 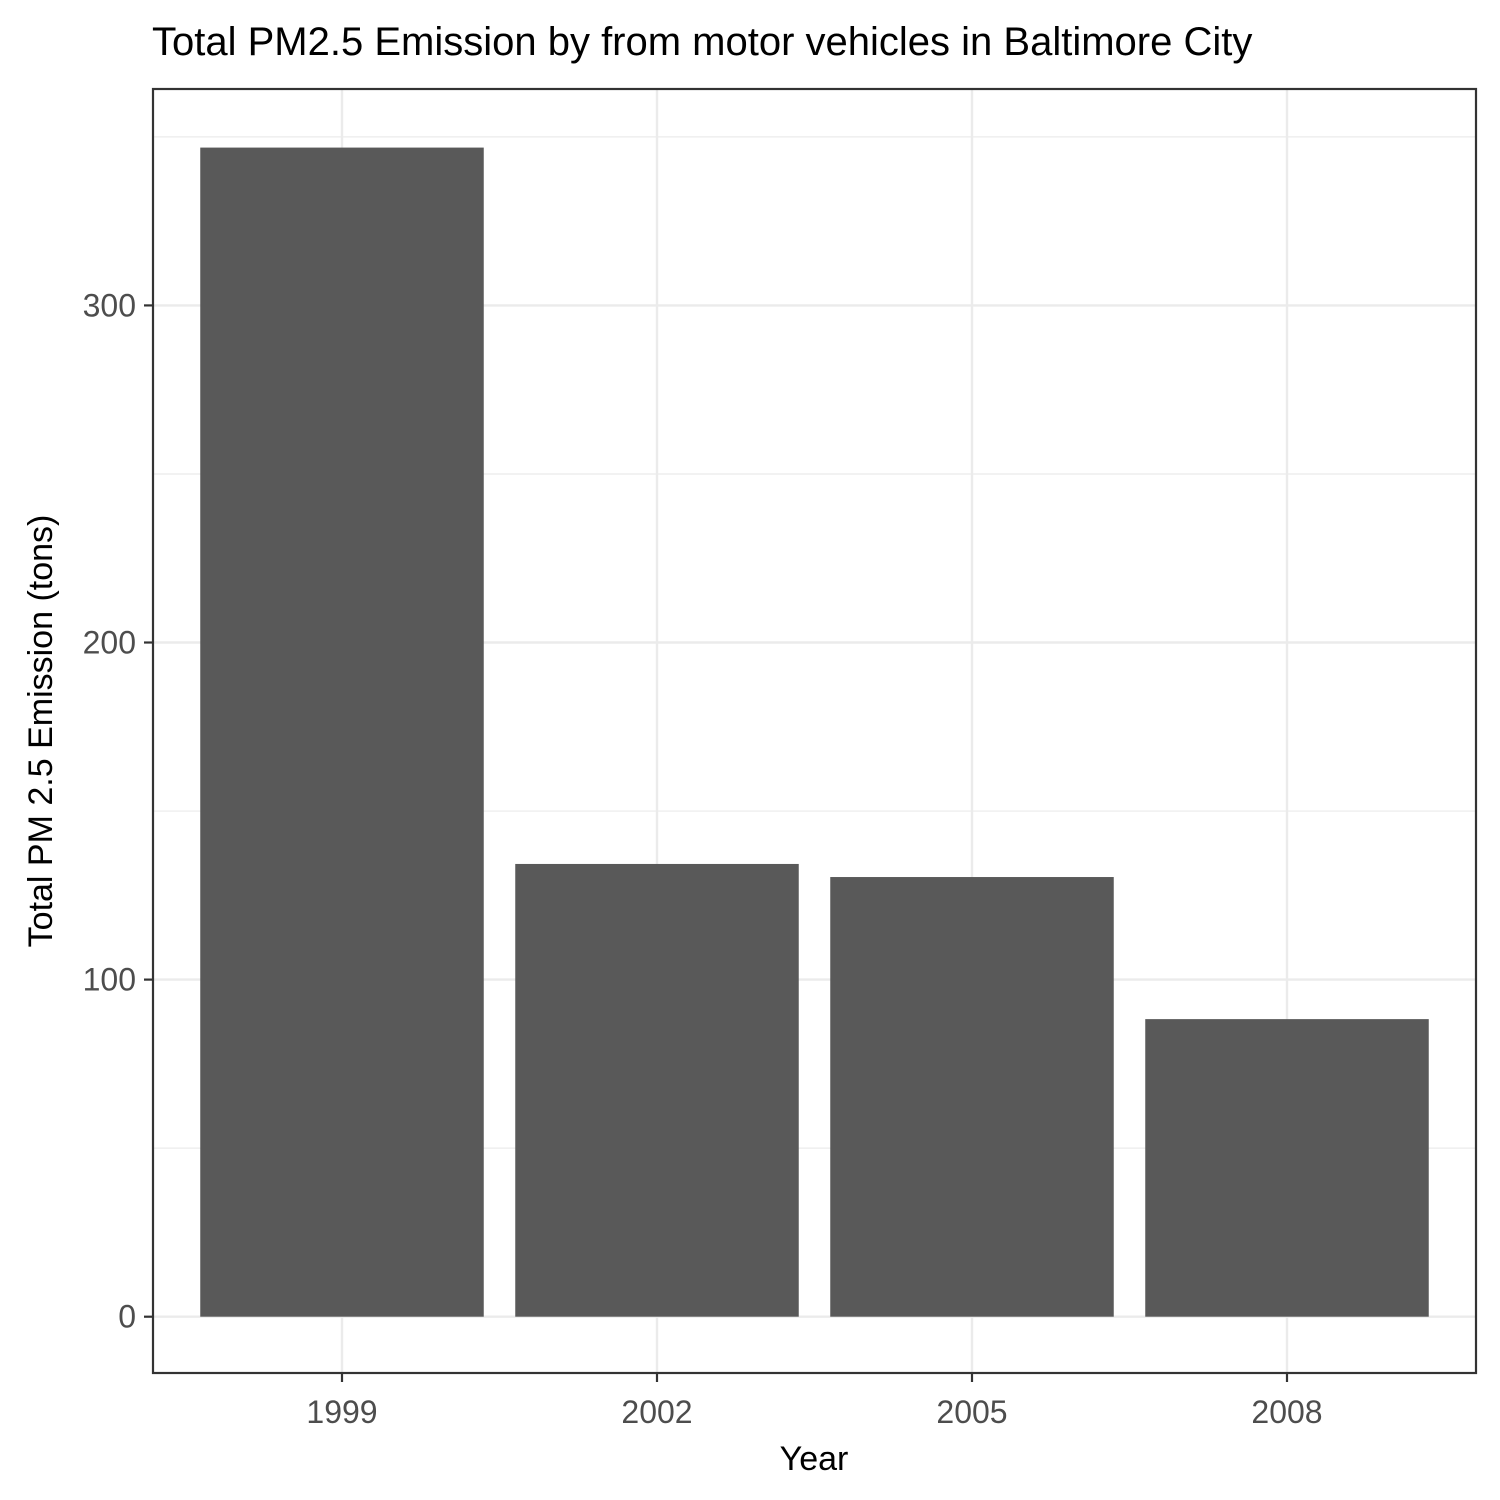 I want to click on bar-2008, so click(x=1287, y=1168).